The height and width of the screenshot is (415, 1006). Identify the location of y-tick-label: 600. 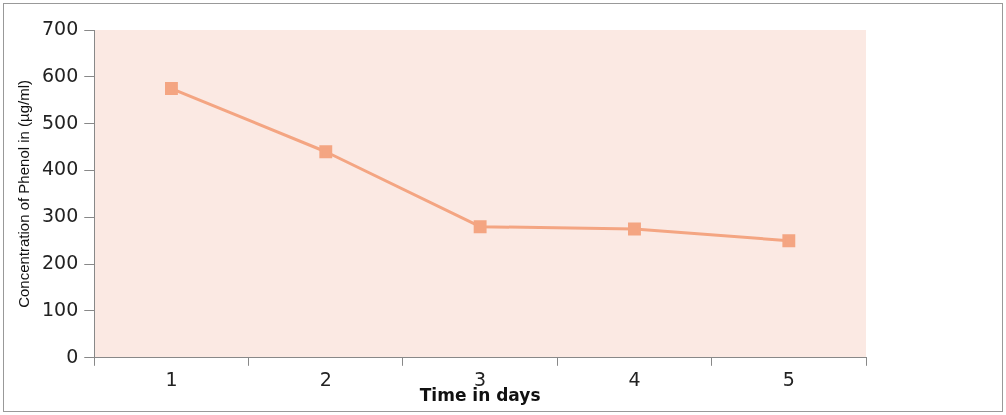
(60, 74).